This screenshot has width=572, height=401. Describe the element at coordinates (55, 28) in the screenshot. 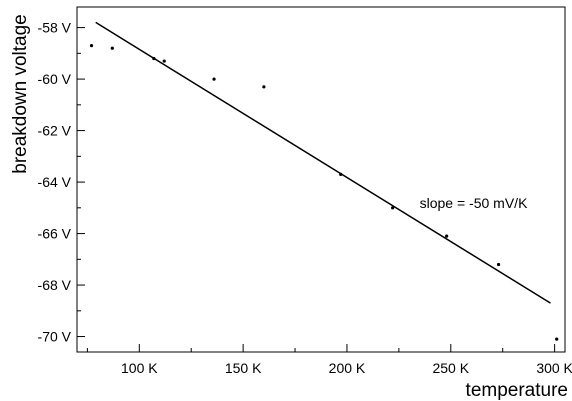

I see `y-tick-label: -58 V` at that location.